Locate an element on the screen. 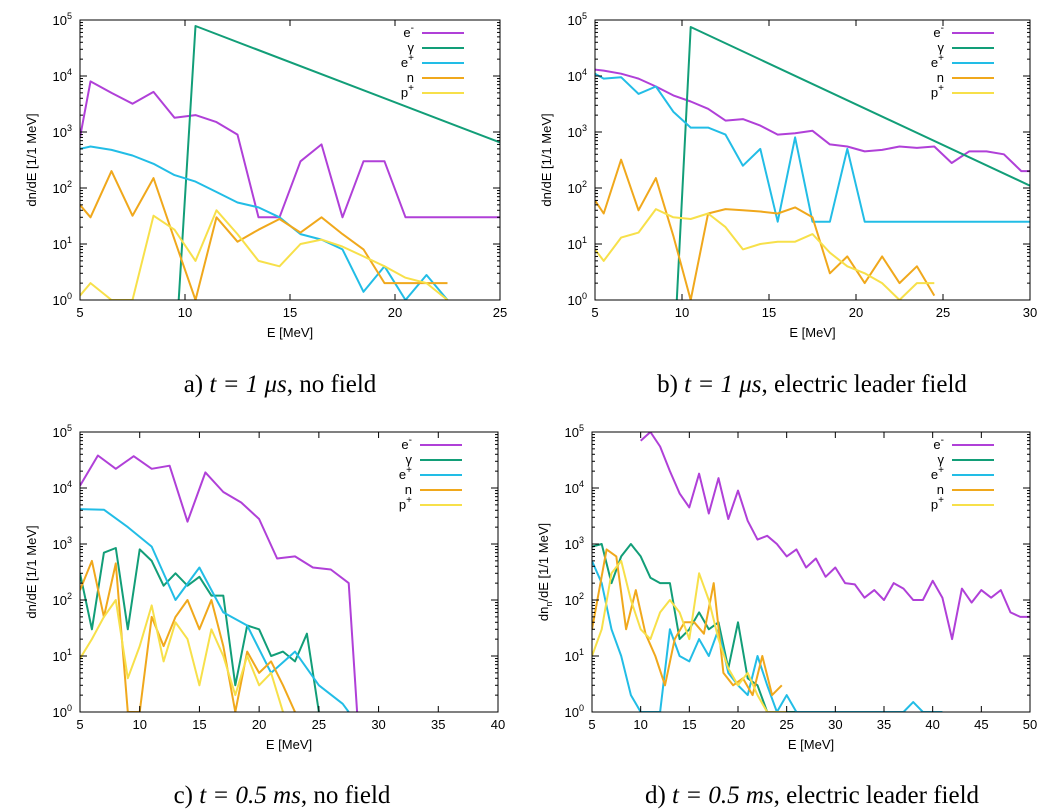 This screenshot has height=811, width=1052. panel-caption: d) t = 0.5 ms, electric leader field is located at coordinates (812, 795).